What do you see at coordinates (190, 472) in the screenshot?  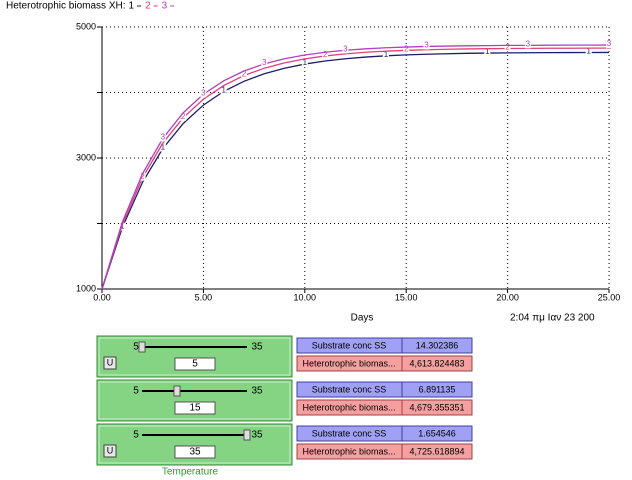 I see `control-label: Temperature` at bounding box center [190, 472].